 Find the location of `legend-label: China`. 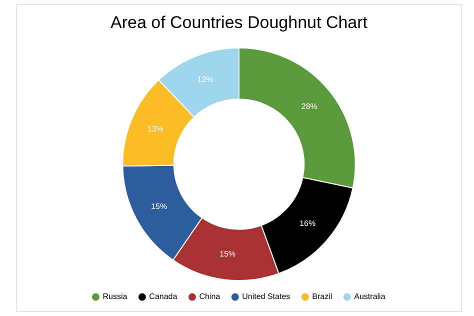

legend-label: China is located at coordinates (210, 297).